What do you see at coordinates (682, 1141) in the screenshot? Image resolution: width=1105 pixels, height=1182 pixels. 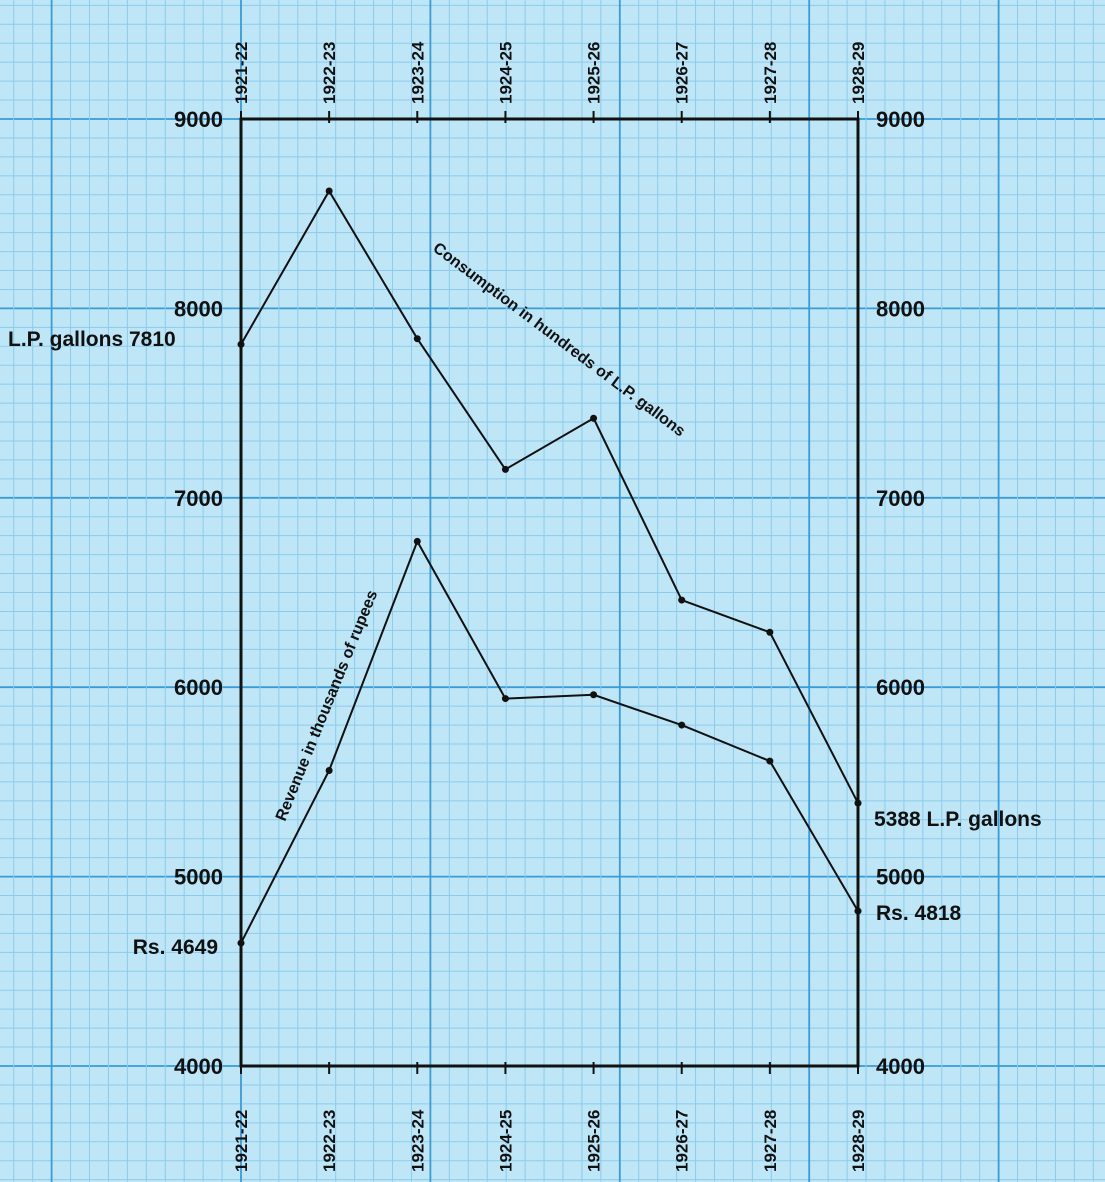 I see `x-tick-label-bottom: 1926-27` at bounding box center [682, 1141].